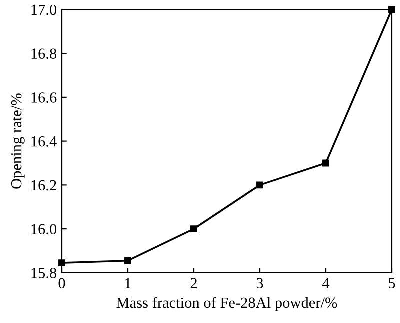 This screenshot has width=400, height=323. What do you see at coordinates (44, 185) in the screenshot?
I see `y-tick-label: 16.2` at bounding box center [44, 185].